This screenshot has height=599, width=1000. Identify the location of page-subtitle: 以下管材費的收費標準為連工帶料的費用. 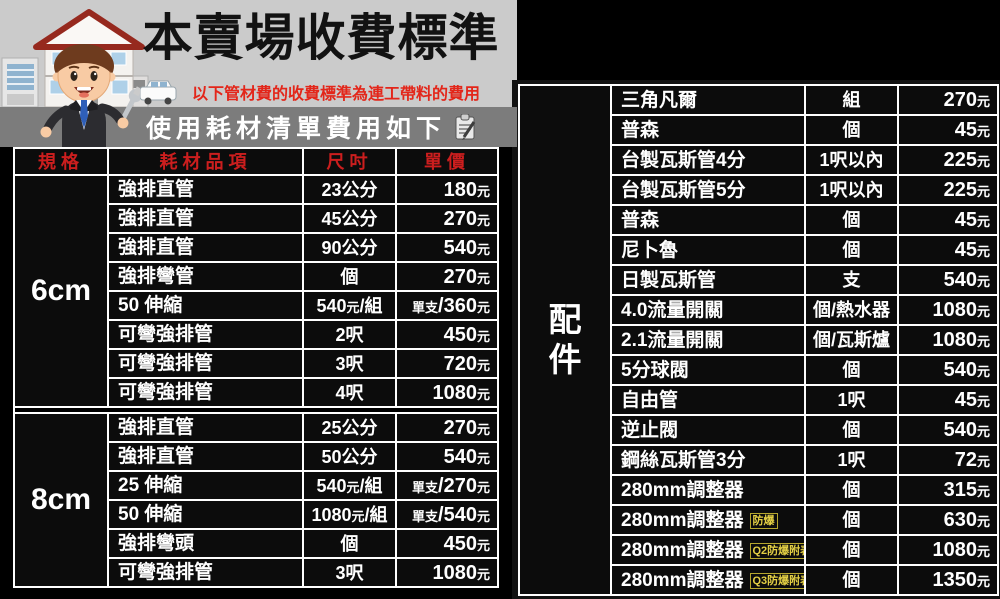
(335, 94).